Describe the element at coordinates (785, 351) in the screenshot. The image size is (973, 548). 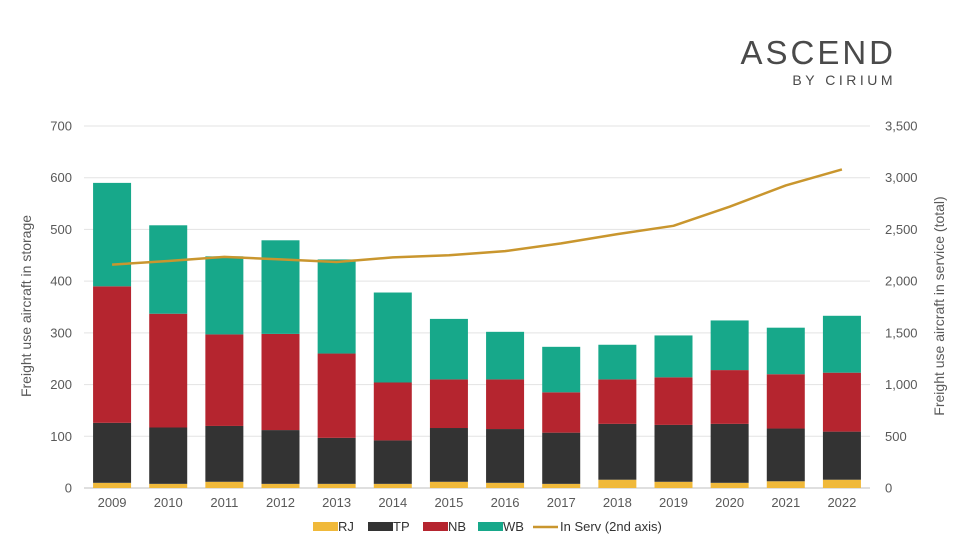
I see `bar-wb-2021` at that location.